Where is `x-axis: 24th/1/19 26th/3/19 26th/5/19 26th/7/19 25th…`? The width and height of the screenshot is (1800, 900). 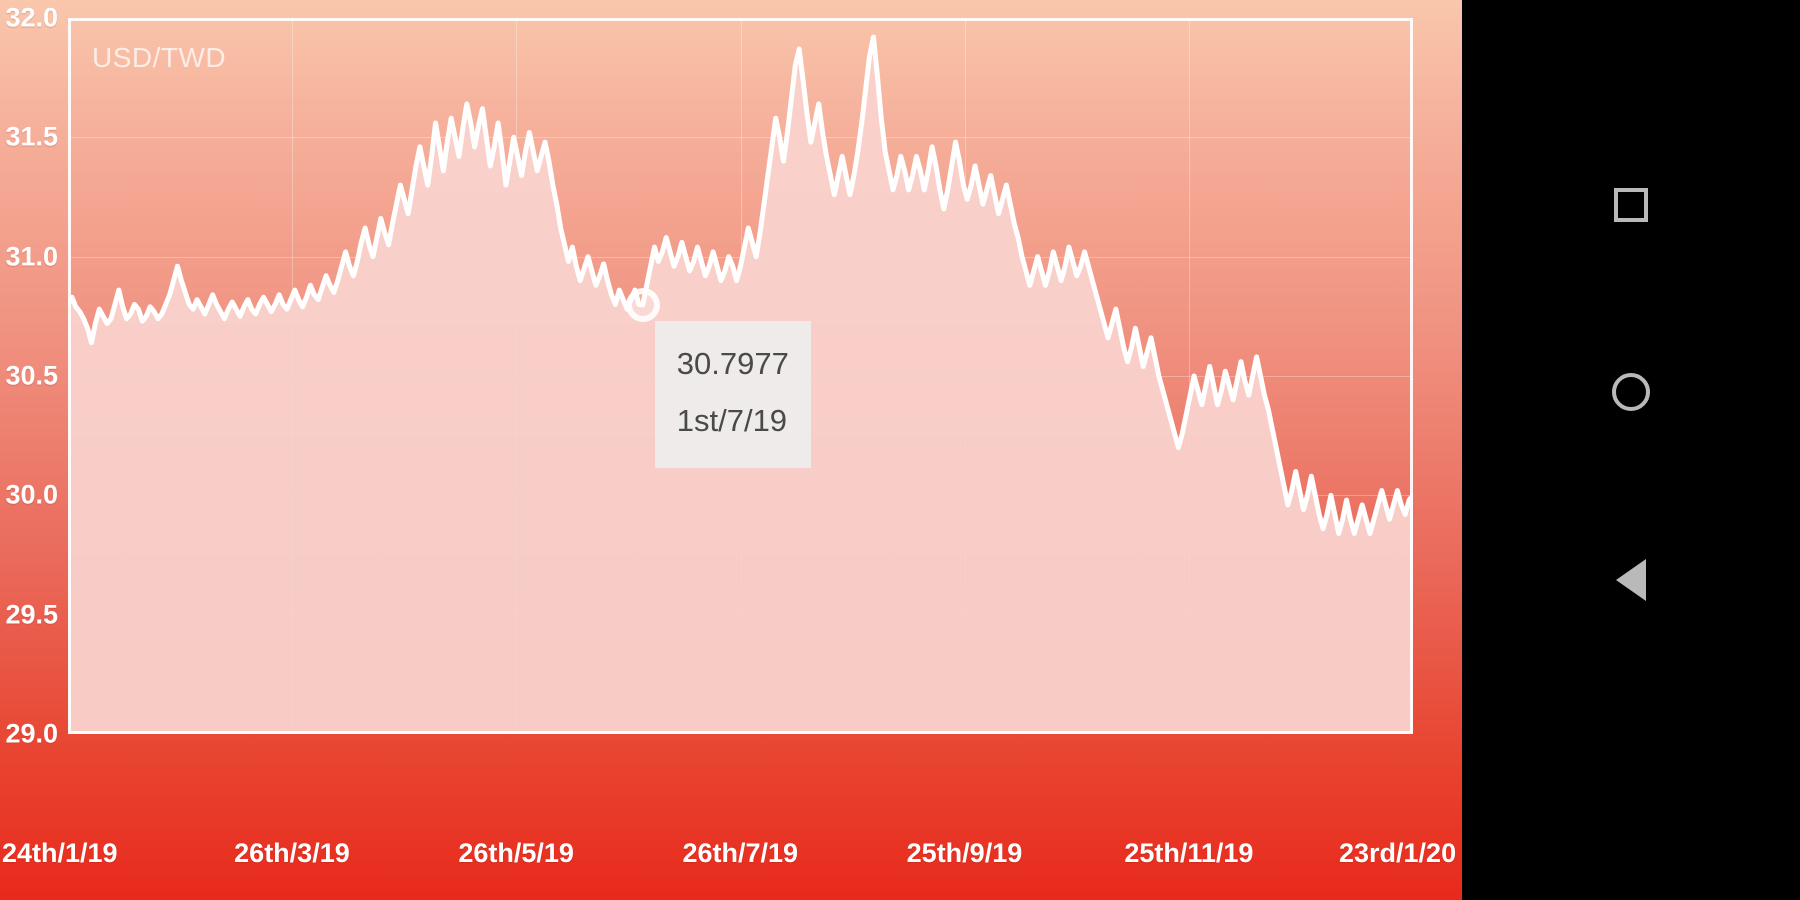
x-axis: 24th/1/19 26th/3/19 26th/5/19 26th/7/19 25th… is located at coordinates (731, 869).